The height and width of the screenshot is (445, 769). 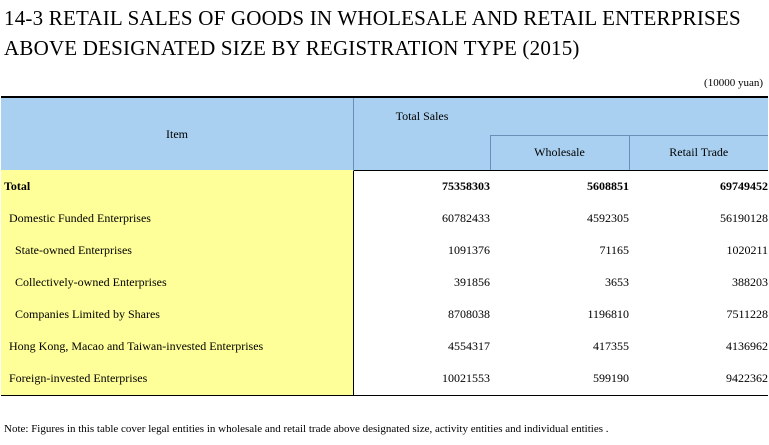 What do you see at coordinates (614, 250) in the screenshot?
I see `cell-wholesale: 71165` at bounding box center [614, 250].